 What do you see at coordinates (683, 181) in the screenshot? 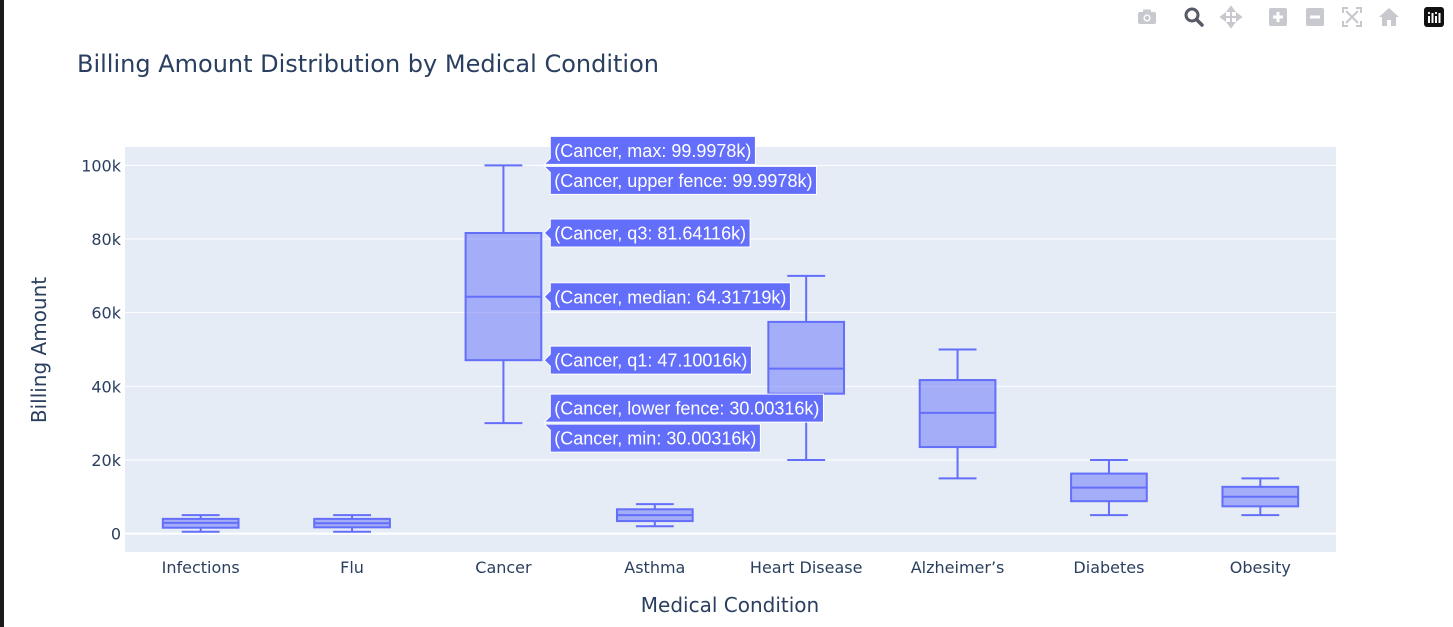
I see `hover-label-text: (Cancer, upper fence: 99.9978k)` at bounding box center [683, 181].